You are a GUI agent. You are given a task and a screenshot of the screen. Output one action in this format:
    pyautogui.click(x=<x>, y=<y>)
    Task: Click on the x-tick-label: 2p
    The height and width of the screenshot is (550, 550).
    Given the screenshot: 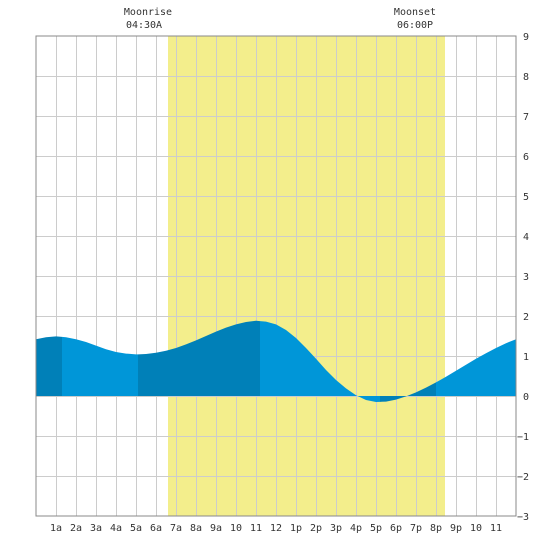 What is the action you would take?
    pyautogui.click(x=316, y=528)
    